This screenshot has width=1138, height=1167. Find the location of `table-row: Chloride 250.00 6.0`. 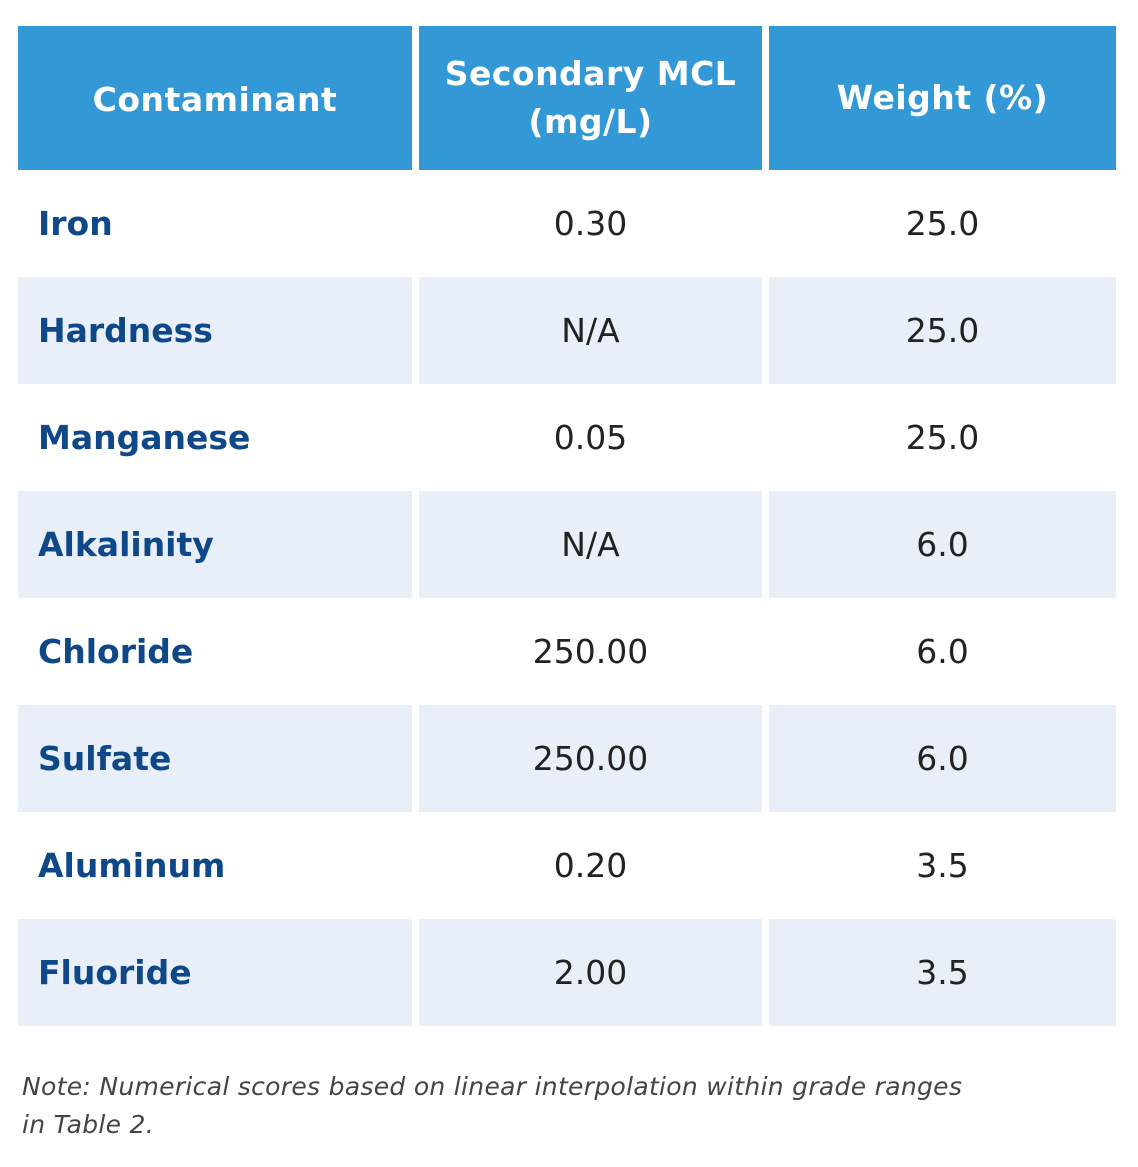

table-row: Chloride 250.00 6.0 is located at coordinates (567, 651).